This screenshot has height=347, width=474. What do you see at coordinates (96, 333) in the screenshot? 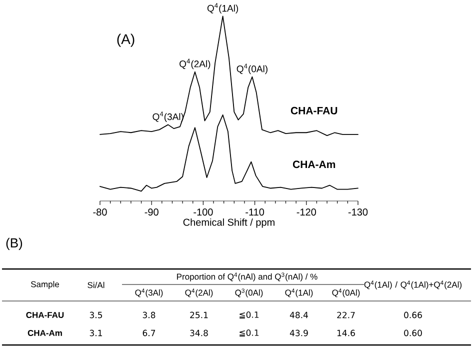
I see `text: 3.1` at bounding box center [96, 333].